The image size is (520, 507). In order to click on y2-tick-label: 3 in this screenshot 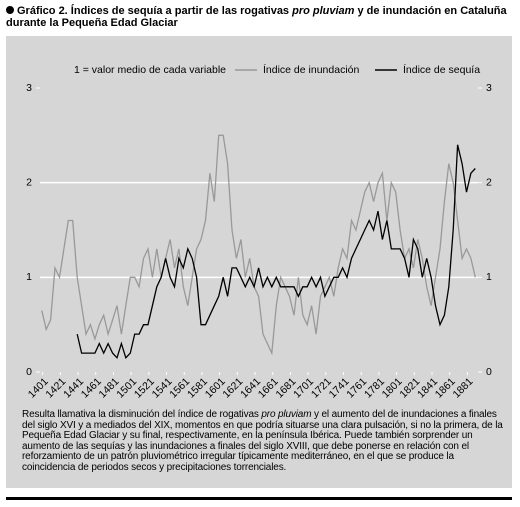, I will do `click(489, 88)`.